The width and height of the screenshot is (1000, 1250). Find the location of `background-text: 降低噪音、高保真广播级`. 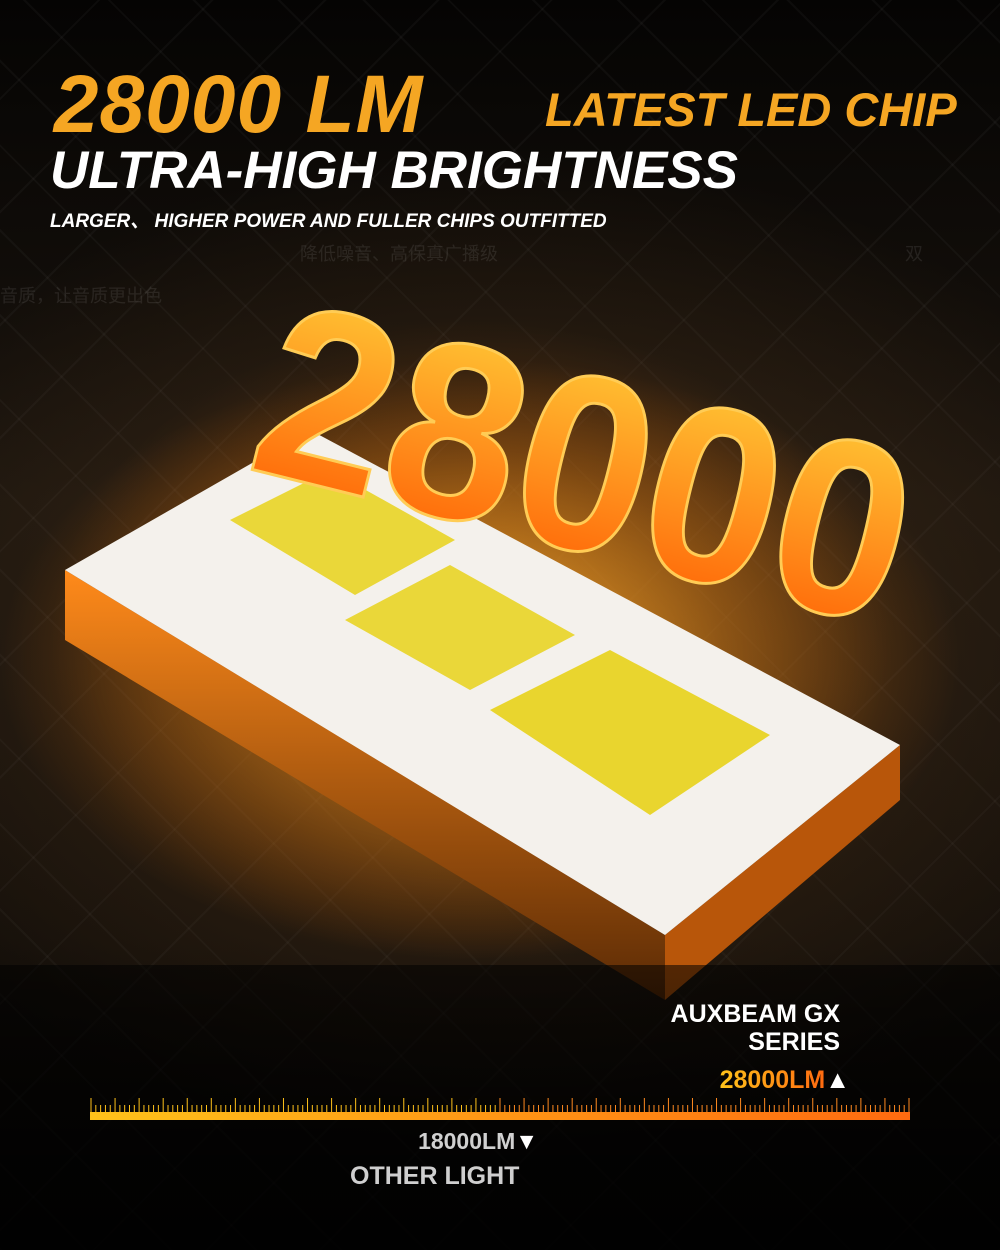

background-text: 降低噪音、高保真广播级 is located at coordinates (399, 254).